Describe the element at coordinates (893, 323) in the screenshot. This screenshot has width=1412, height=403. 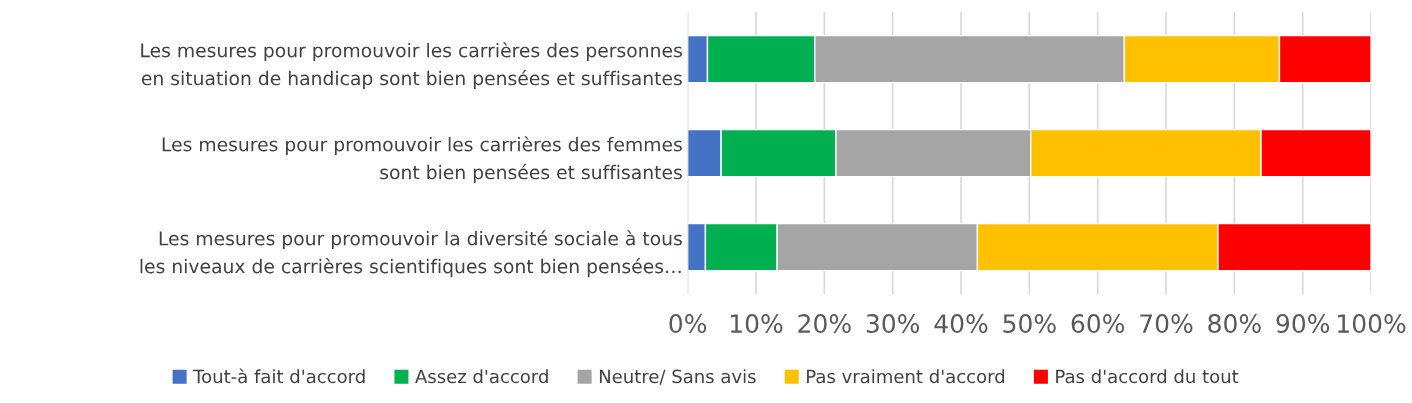
I see `x-tick-label: 30%` at that location.